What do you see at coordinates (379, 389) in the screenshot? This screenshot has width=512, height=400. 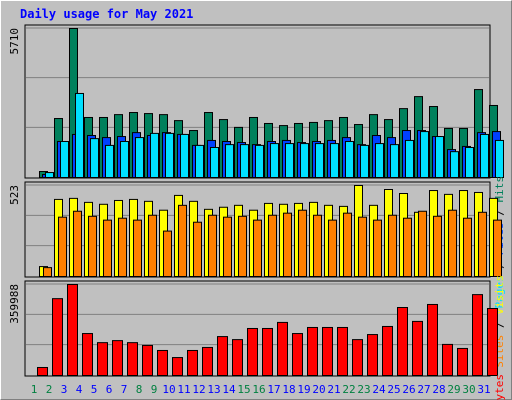 I see `x-tick-label: 24` at bounding box center [379, 389].